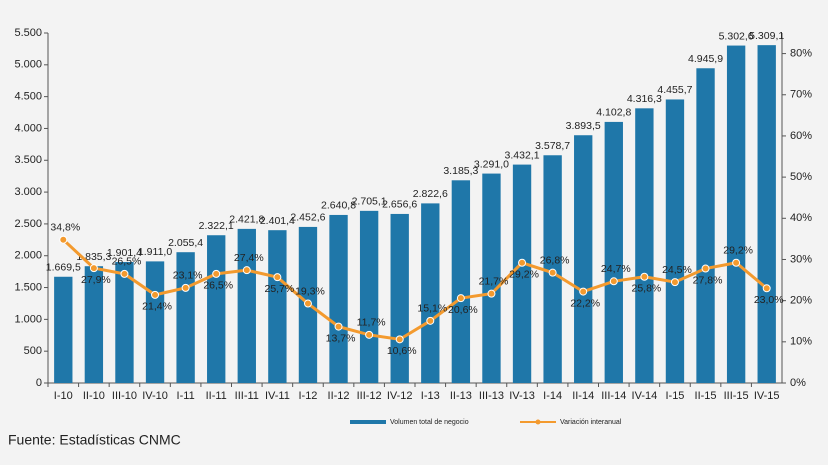  I want to click on line-value-label: 26,8%, so click(555, 260).